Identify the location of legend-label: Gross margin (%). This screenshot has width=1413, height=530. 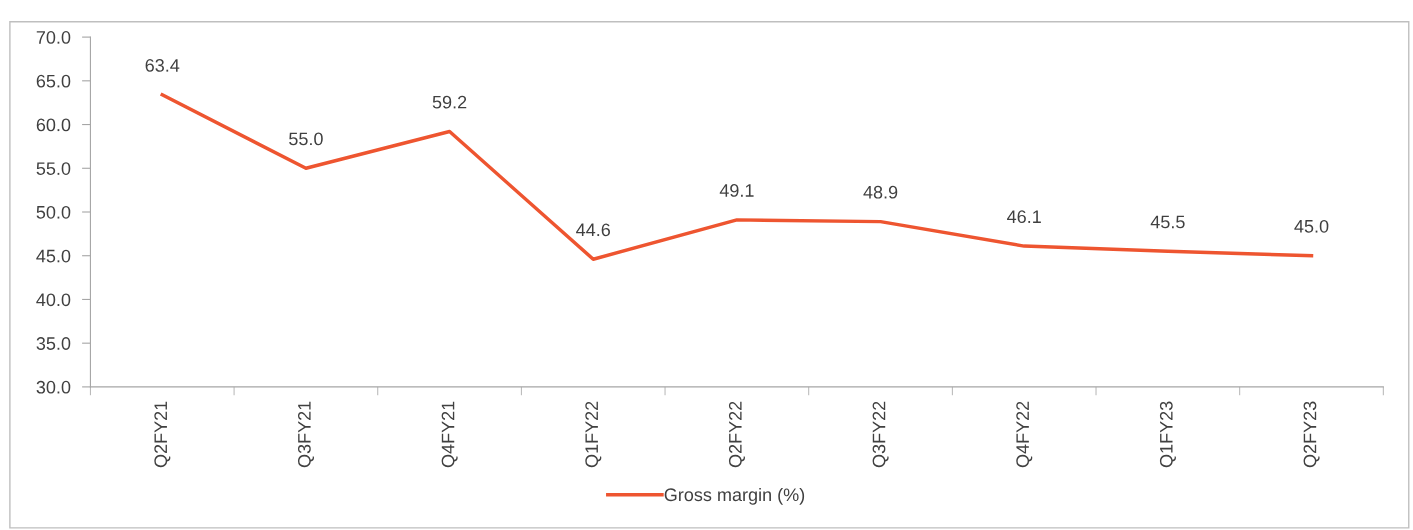
(734, 496).